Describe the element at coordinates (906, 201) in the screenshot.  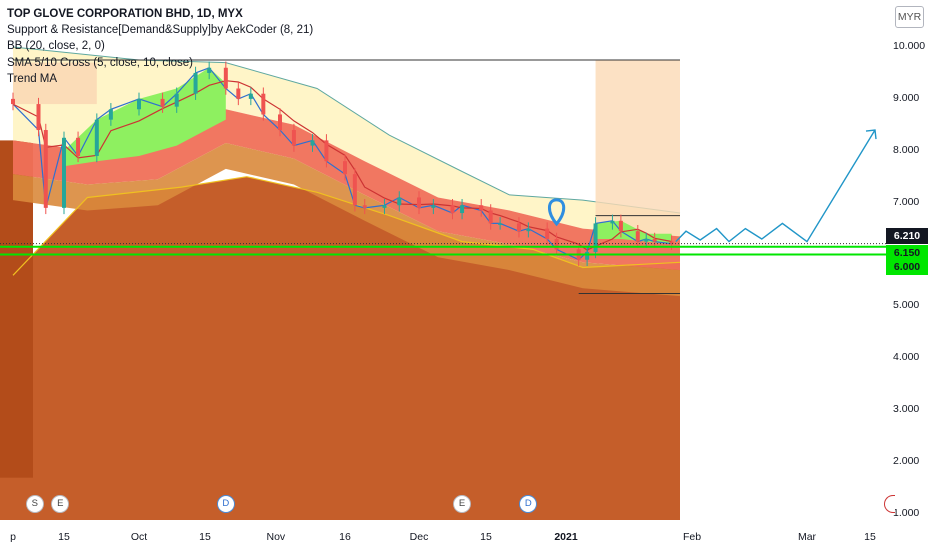
I see `price-tick-label: 7.000` at that location.